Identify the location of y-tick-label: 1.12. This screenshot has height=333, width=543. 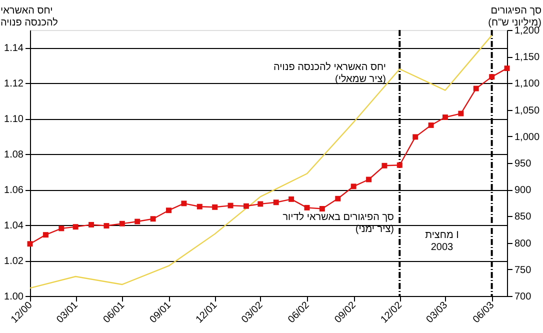
(14, 84).